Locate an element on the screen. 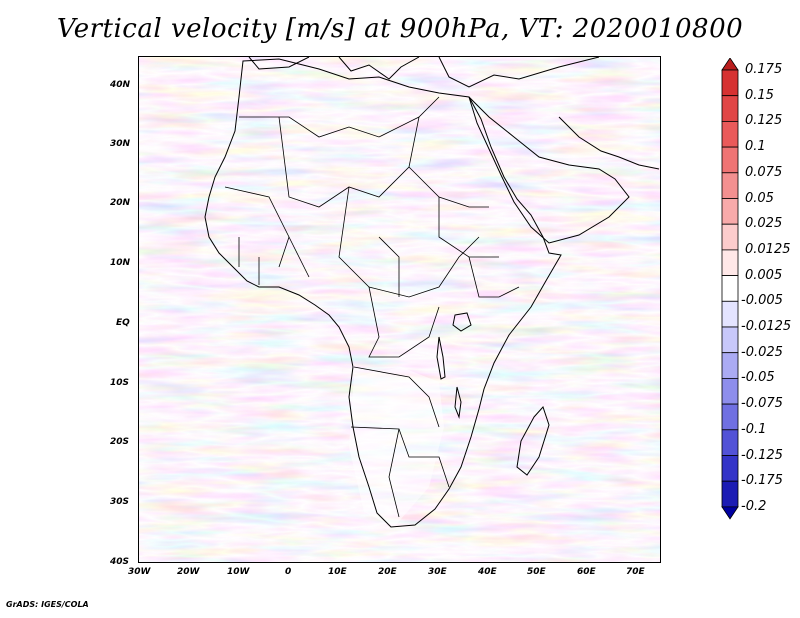  lat-label: 40N is located at coordinates (120, 85).